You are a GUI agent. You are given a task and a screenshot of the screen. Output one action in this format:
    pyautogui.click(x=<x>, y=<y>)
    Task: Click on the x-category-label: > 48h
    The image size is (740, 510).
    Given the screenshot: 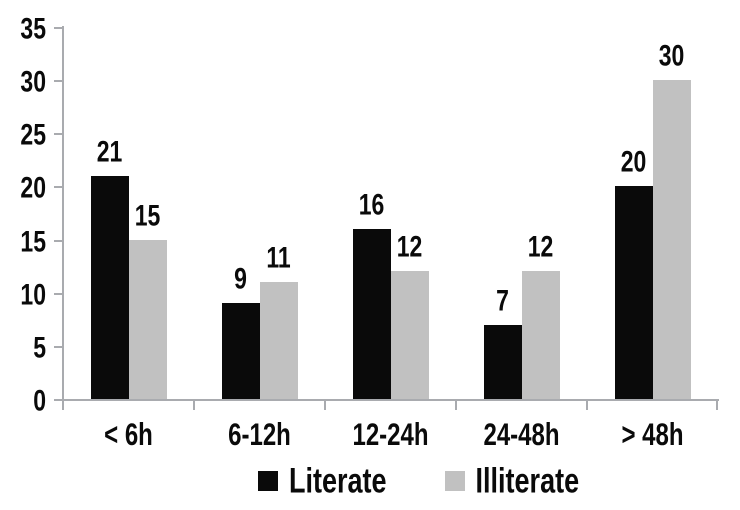 What is the action you would take?
    pyautogui.click(x=653, y=435)
    